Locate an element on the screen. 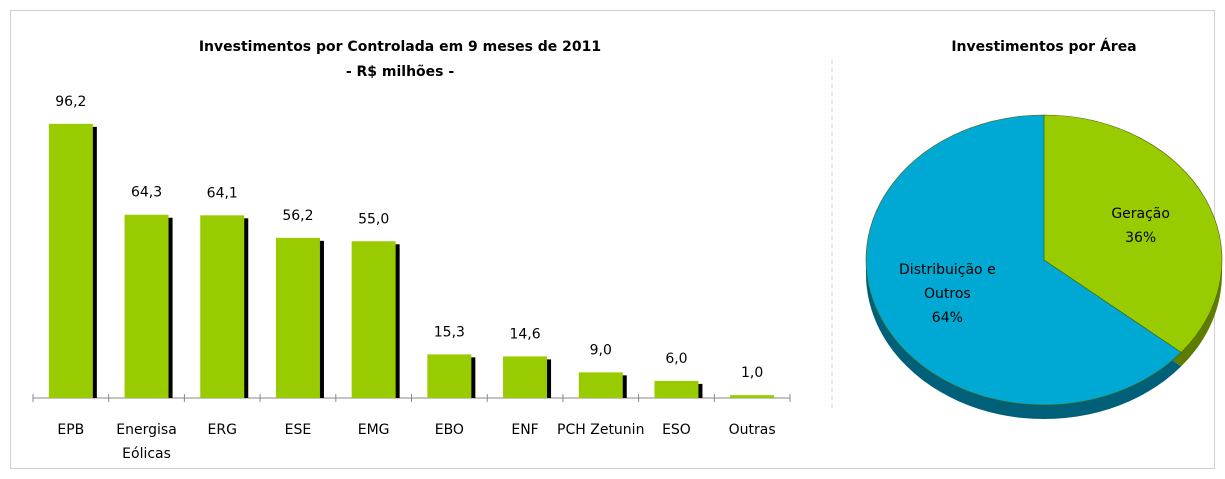 The height and width of the screenshot is (479, 1225). pie-label: Distribuição e Outros is located at coordinates (947, 282).